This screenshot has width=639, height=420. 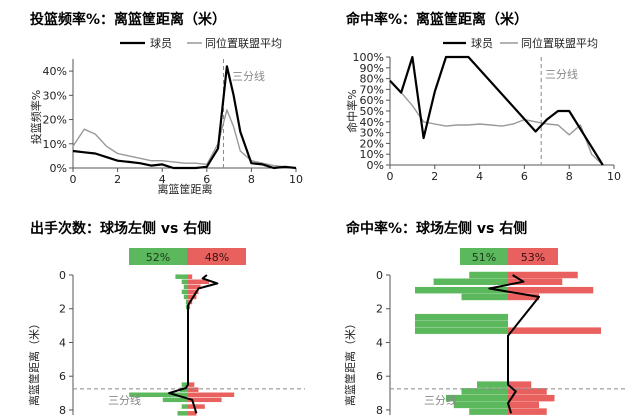 What do you see at coordinates (479, 176) in the screenshot?
I see `x-tick-label: 4` at bounding box center [479, 176].